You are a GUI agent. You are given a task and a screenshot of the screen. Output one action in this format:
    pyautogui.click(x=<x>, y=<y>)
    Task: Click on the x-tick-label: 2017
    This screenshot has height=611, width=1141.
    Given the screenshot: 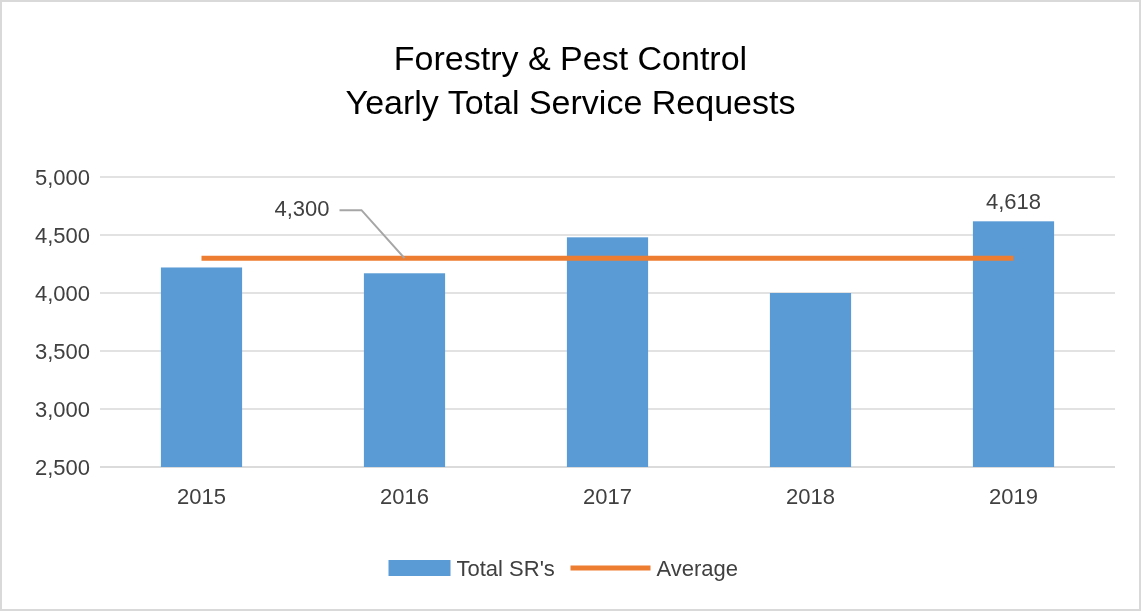 What is the action you would take?
    pyautogui.click(x=607, y=496)
    